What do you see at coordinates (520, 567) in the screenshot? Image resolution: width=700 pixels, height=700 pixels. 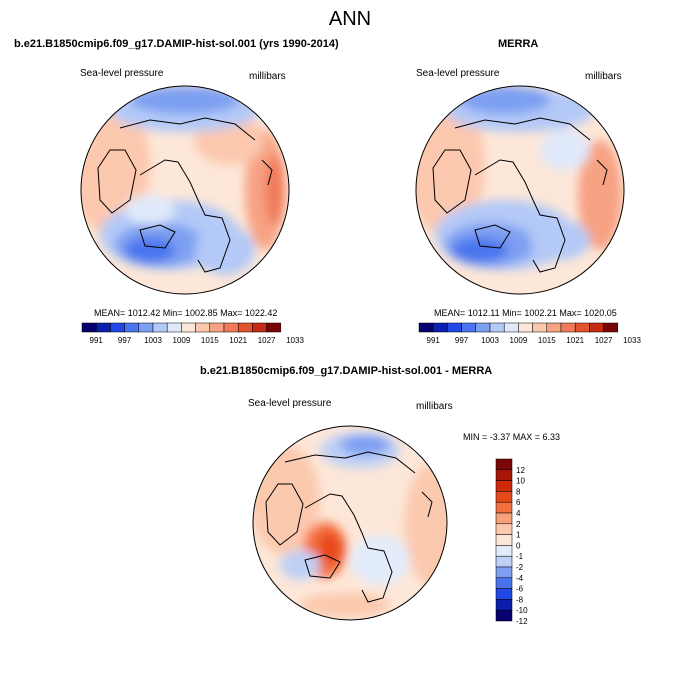 I see `colorbar-tick-label: -2` at bounding box center [520, 567].